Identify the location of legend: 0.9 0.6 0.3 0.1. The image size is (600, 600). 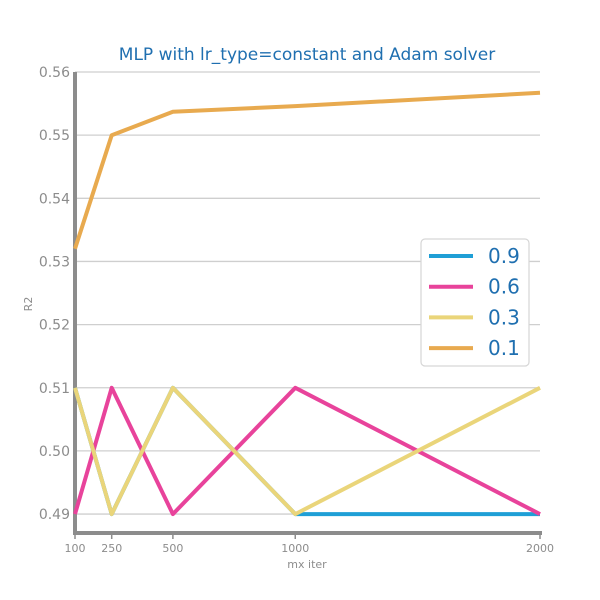
(475, 302).